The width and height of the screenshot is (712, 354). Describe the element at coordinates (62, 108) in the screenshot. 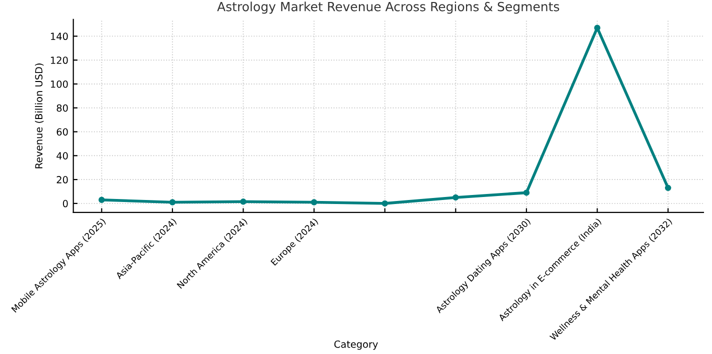

I see `y-tick-label: 80` at that location.